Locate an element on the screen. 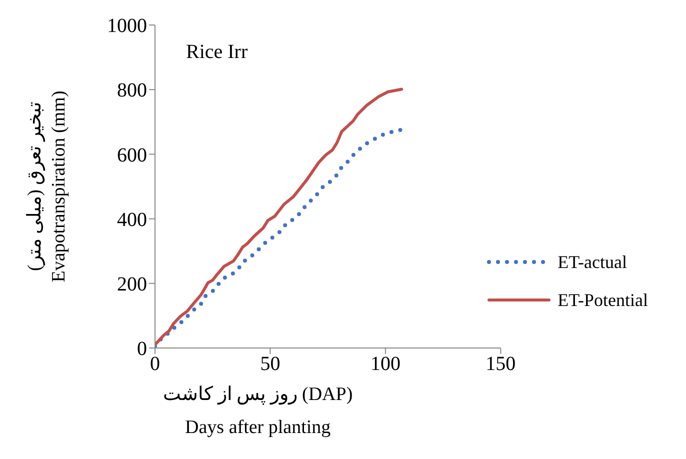 Image resolution: width=686 pixels, height=459 pixels. y-tick-label: 1000 is located at coordinates (127, 26).